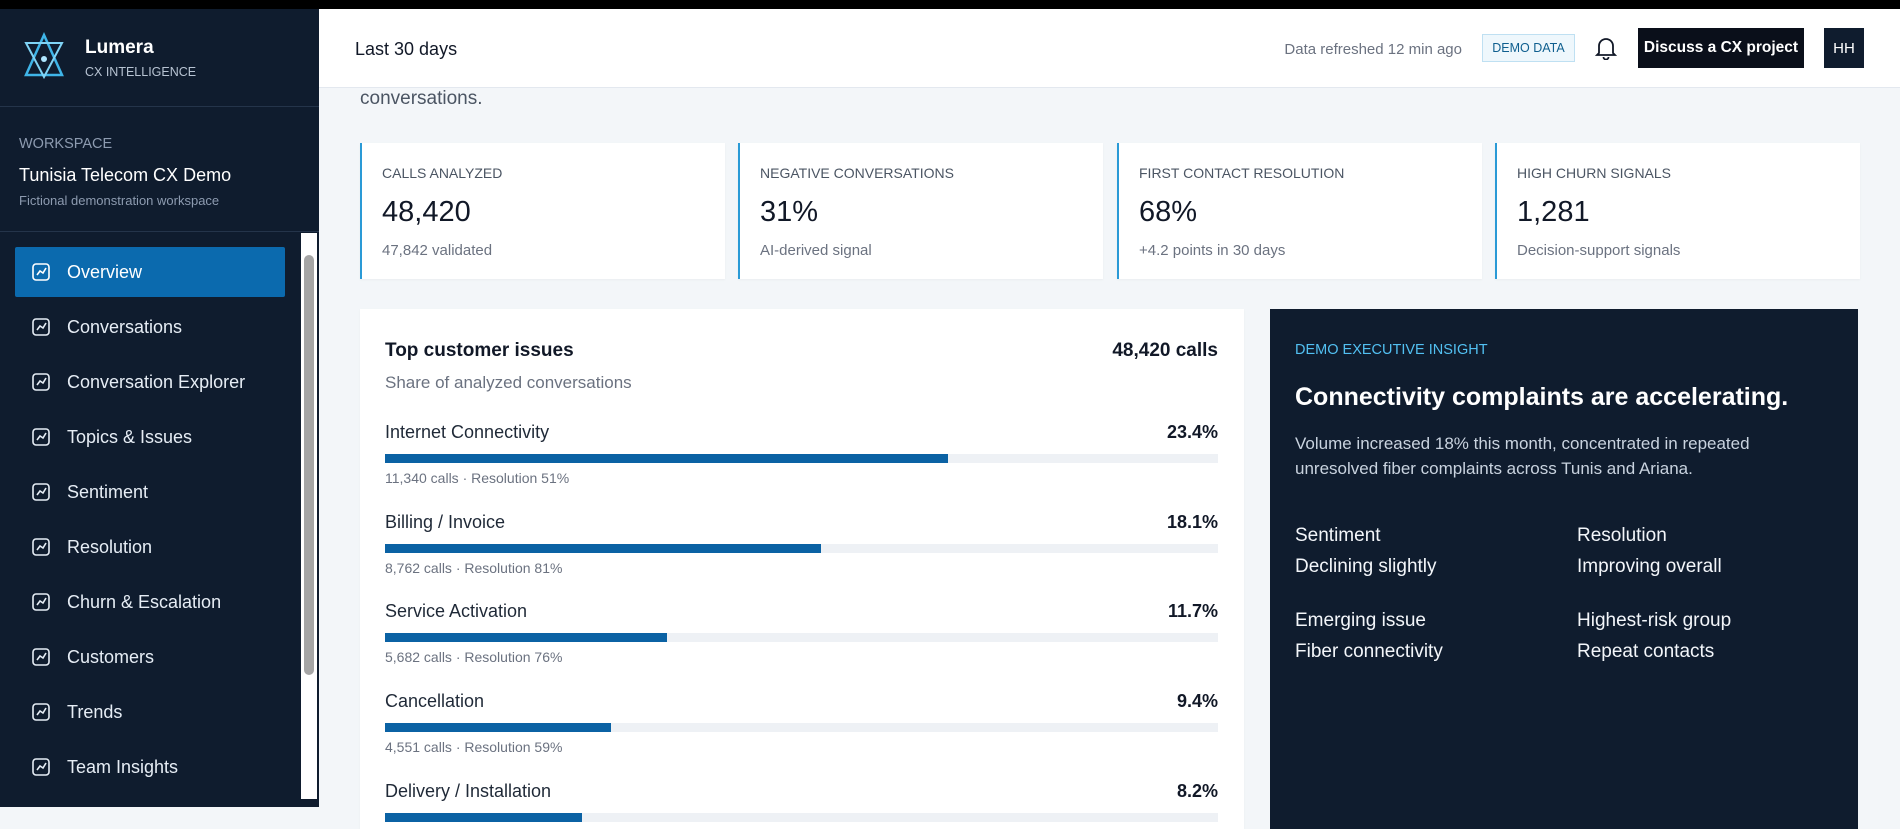 The height and width of the screenshot is (829, 1900). I want to click on issues-total: 48,420 calls, so click(1165, 350).